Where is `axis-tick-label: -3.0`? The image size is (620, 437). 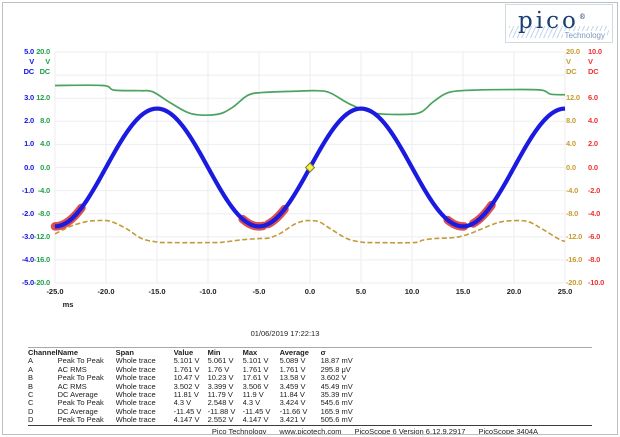
axis-tick-label: -3.0 is located at coordinates (27, 236).